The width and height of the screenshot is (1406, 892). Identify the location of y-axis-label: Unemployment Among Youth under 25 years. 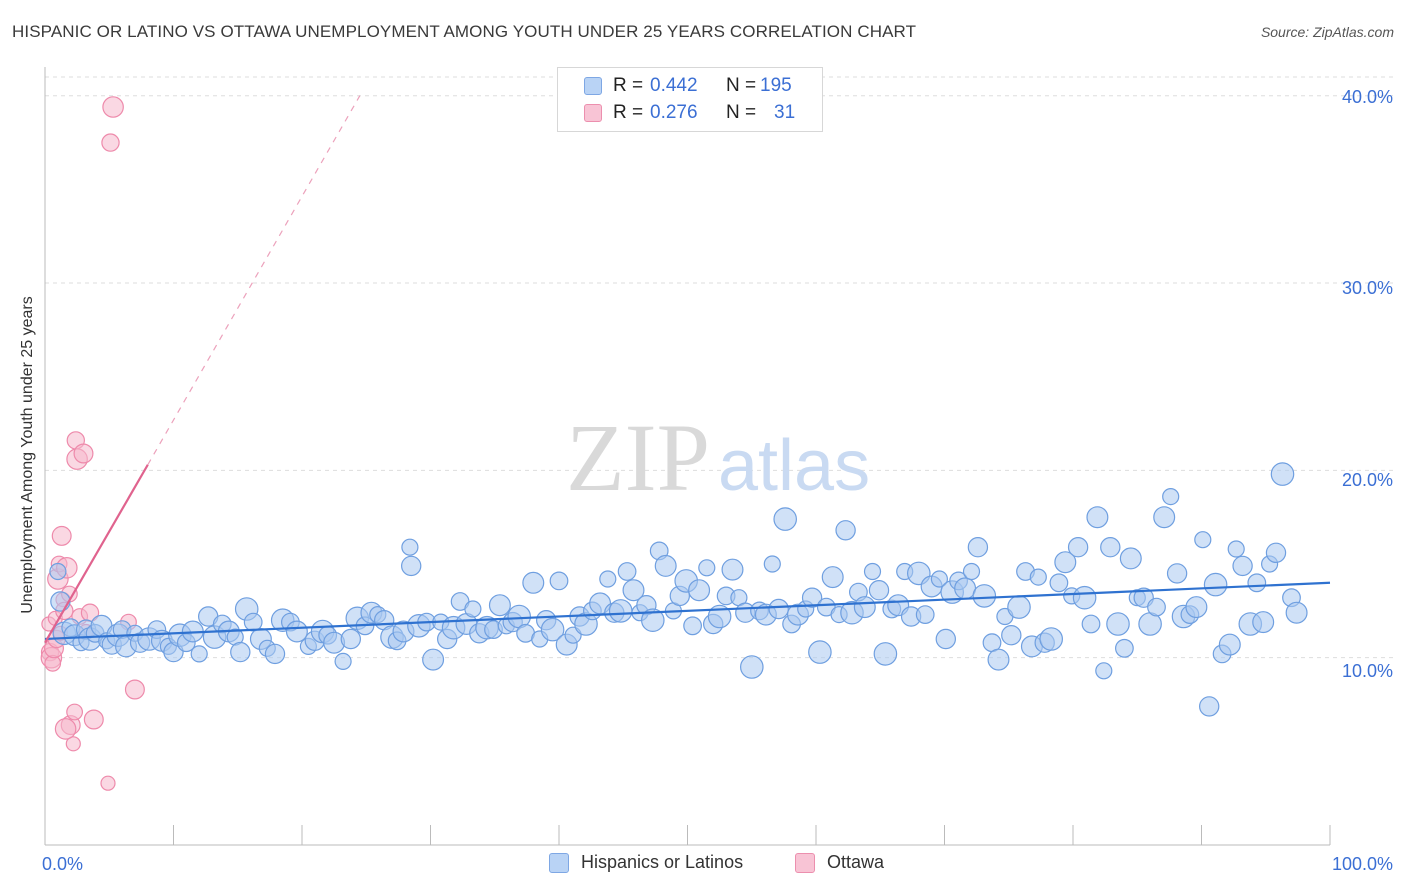
(27, 455).